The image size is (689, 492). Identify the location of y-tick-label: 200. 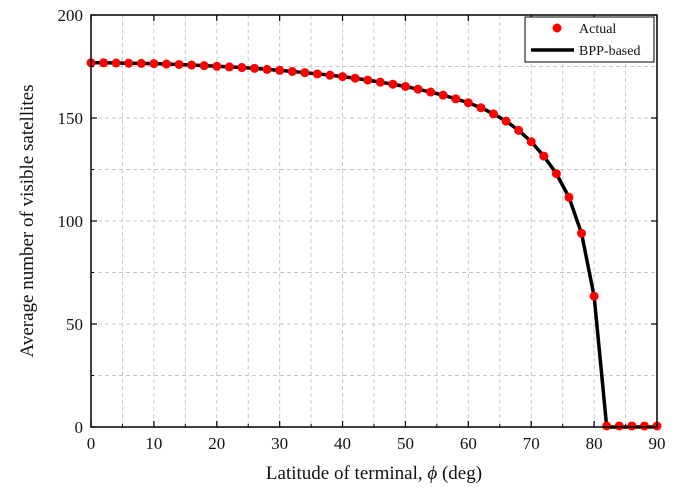
(71, 15).